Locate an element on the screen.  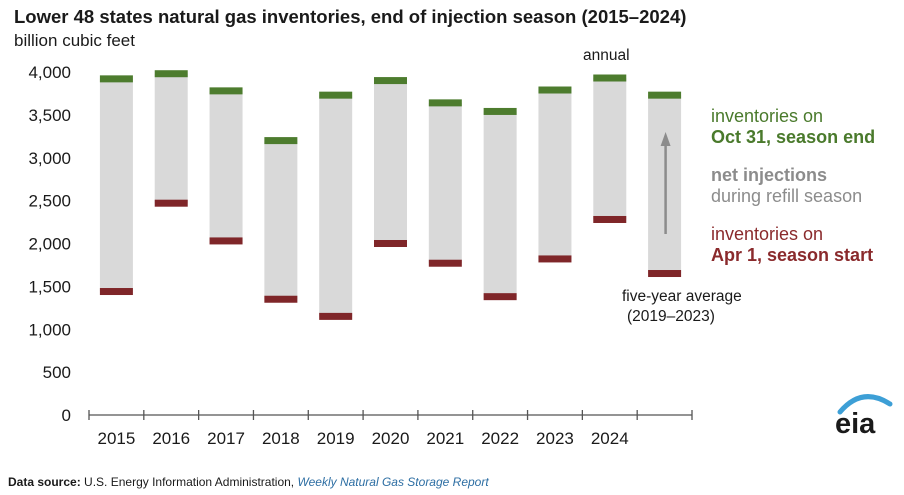
legend-season-start-line2: Apr 1, season start is located at coordinates (792, 255).